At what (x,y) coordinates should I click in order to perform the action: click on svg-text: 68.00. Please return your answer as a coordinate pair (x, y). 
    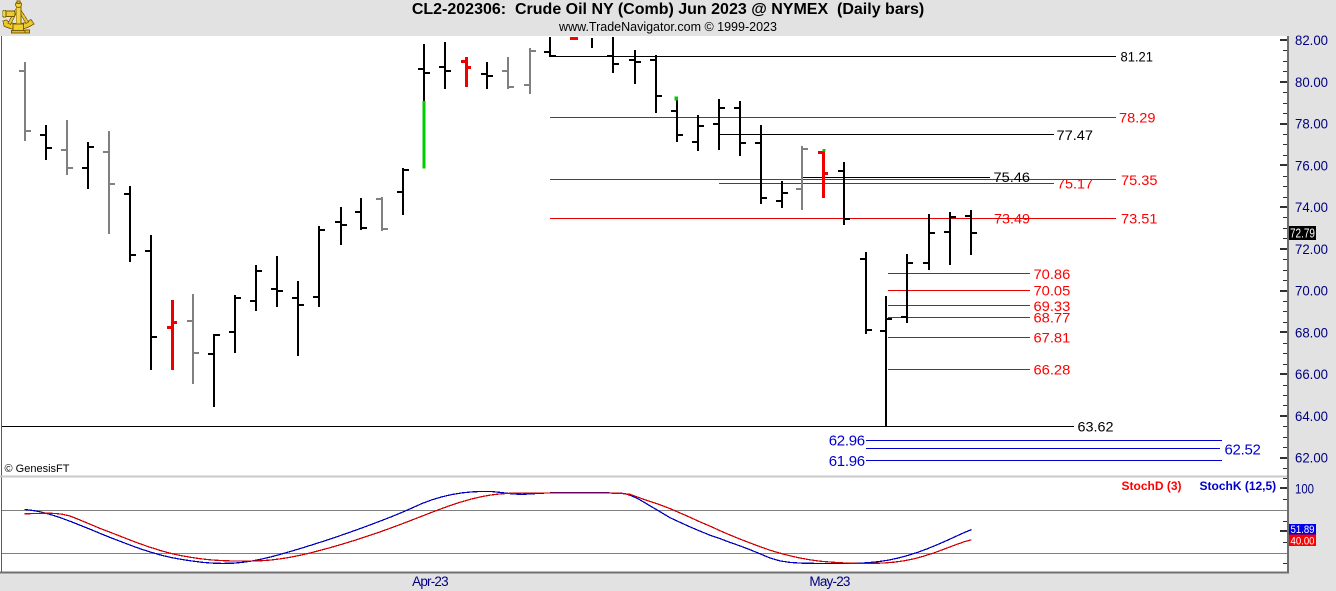
    Looking at the image, I should click on (1311, 332).